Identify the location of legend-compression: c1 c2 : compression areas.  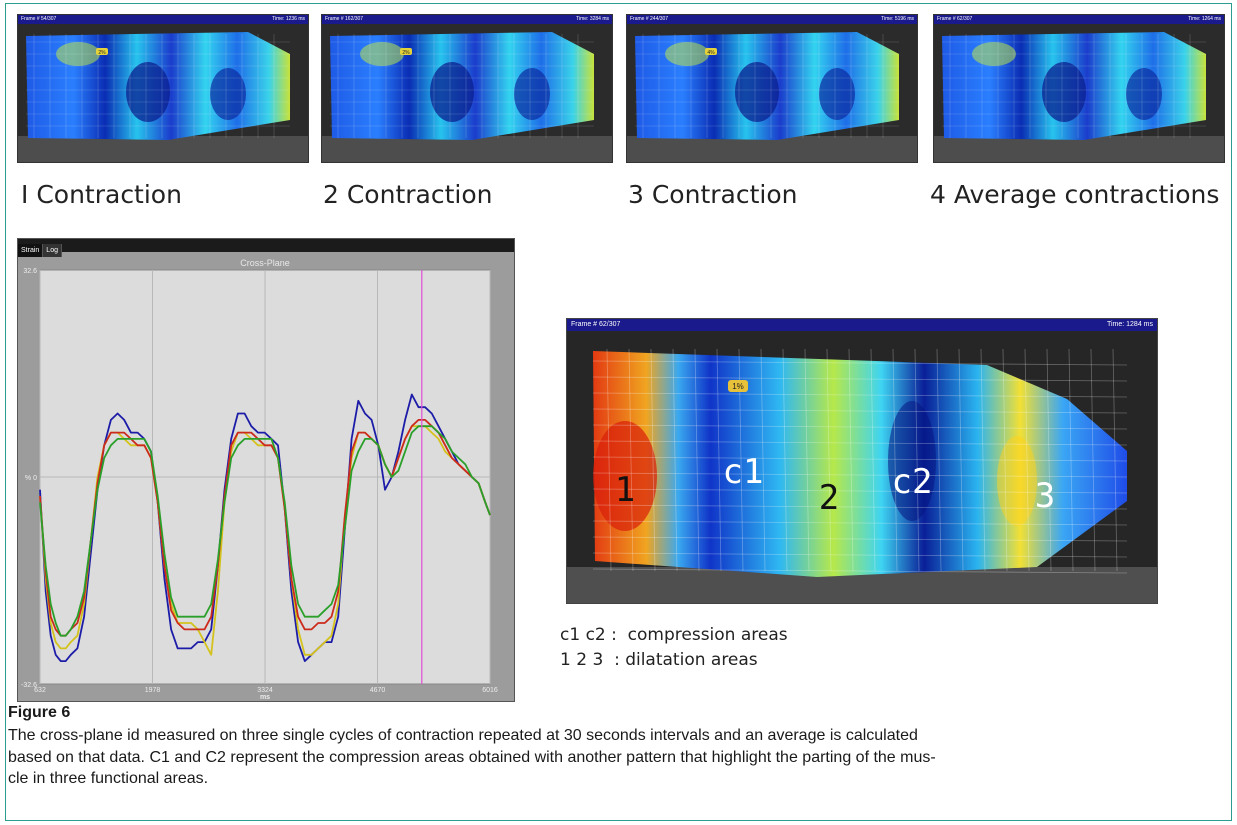
(674, 635).